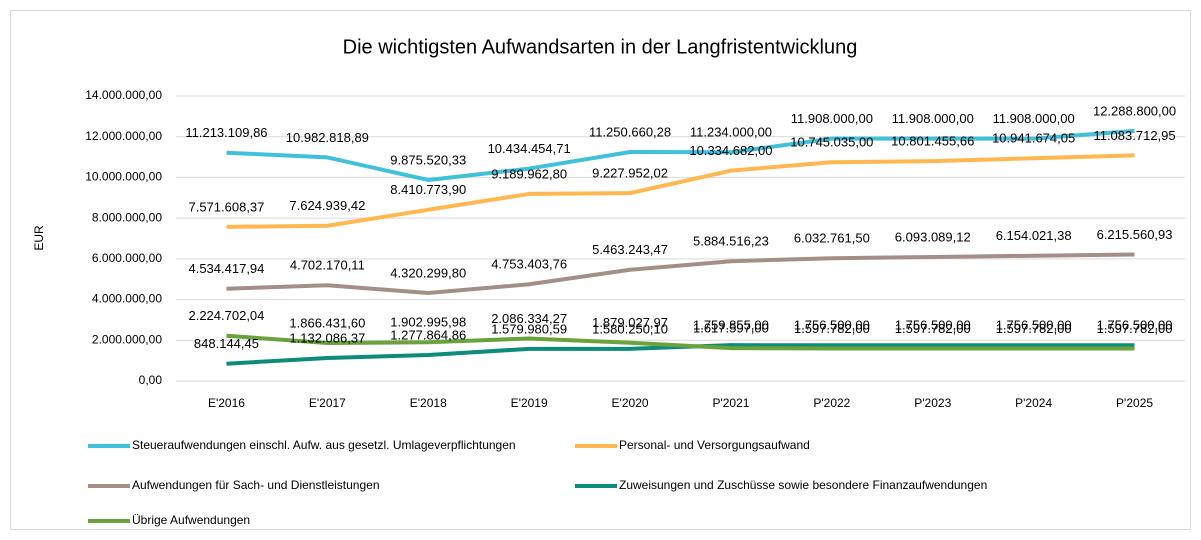 Image resolution: width=1201 pixels, height=540 pixels. I want to click on data-label: 4.320.299,80, so click(428, 272).